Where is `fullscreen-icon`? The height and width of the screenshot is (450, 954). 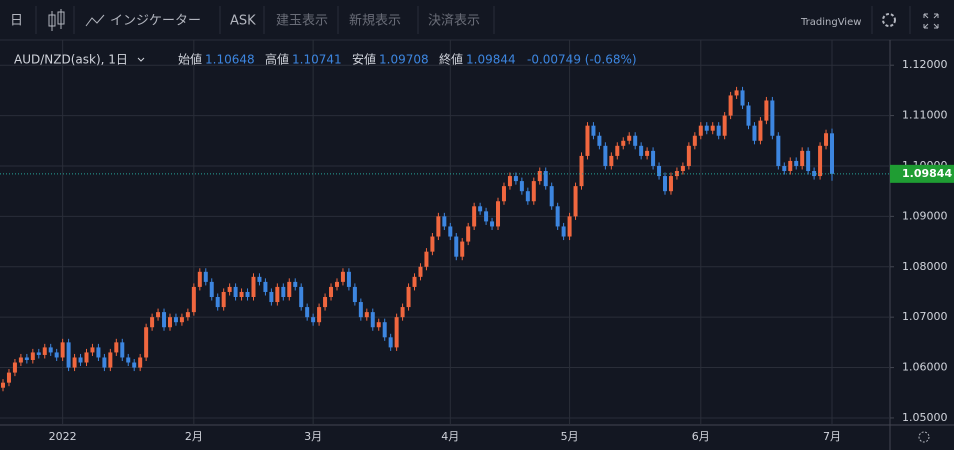
fullscreen-icon is located at coordinates (931, 21).